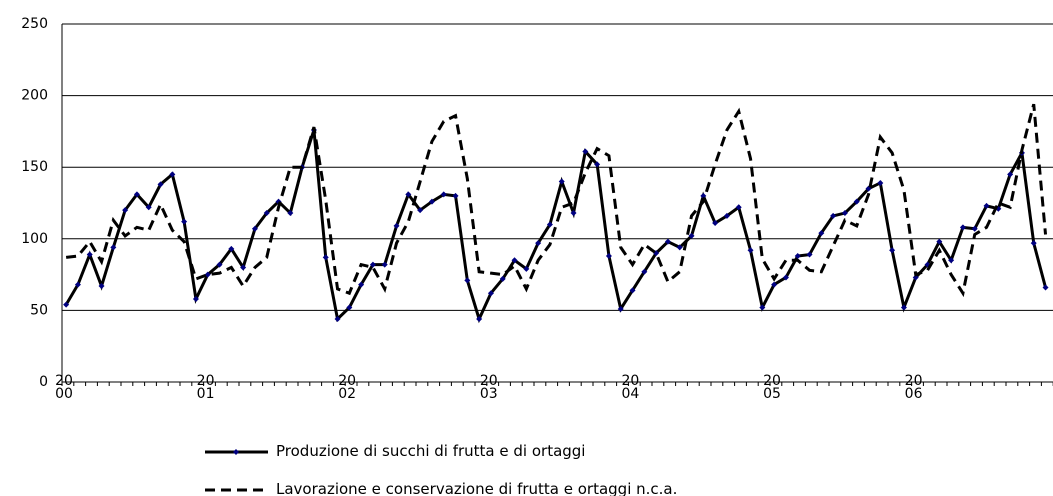  What do you see at coordinates (347, 387) in the screenshot?
I see `x-tick-label: 20 02` at bounding box center [347, 387].